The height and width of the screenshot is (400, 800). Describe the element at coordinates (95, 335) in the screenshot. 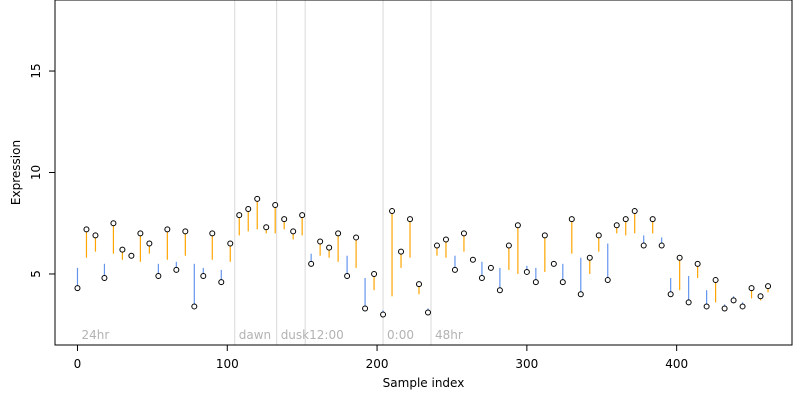

I see `phase-label: 24hr` at that location.